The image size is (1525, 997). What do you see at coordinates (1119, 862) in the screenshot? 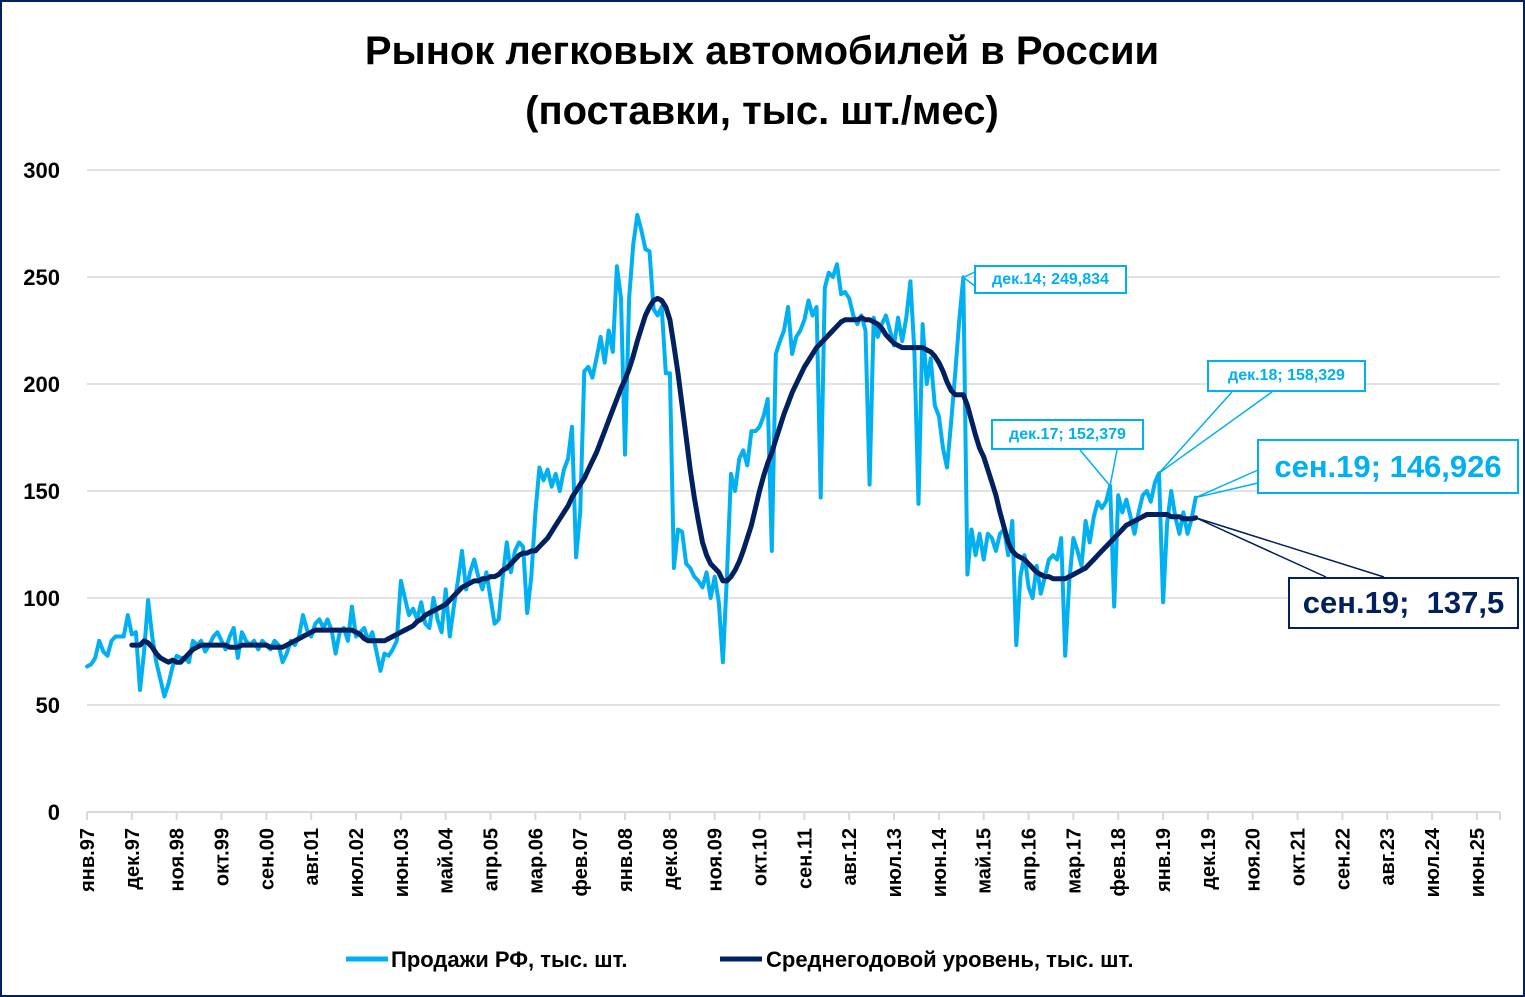
I see `x-tick-label: фев.18` at bounding box center [1119, 862].